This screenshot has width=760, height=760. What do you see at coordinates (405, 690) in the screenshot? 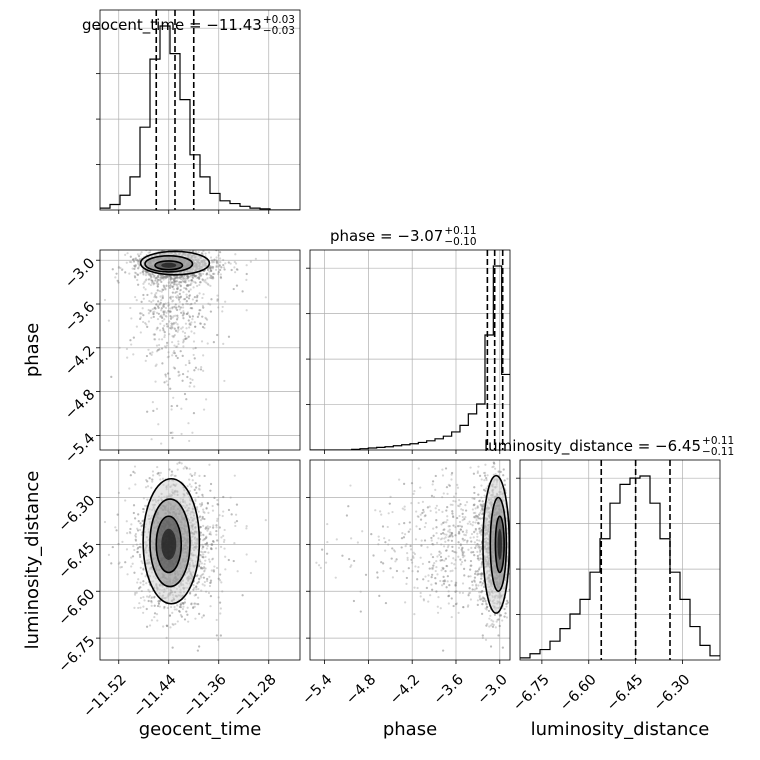
I see `x-tick-label: −4.2` at bounding box center [405, 690].